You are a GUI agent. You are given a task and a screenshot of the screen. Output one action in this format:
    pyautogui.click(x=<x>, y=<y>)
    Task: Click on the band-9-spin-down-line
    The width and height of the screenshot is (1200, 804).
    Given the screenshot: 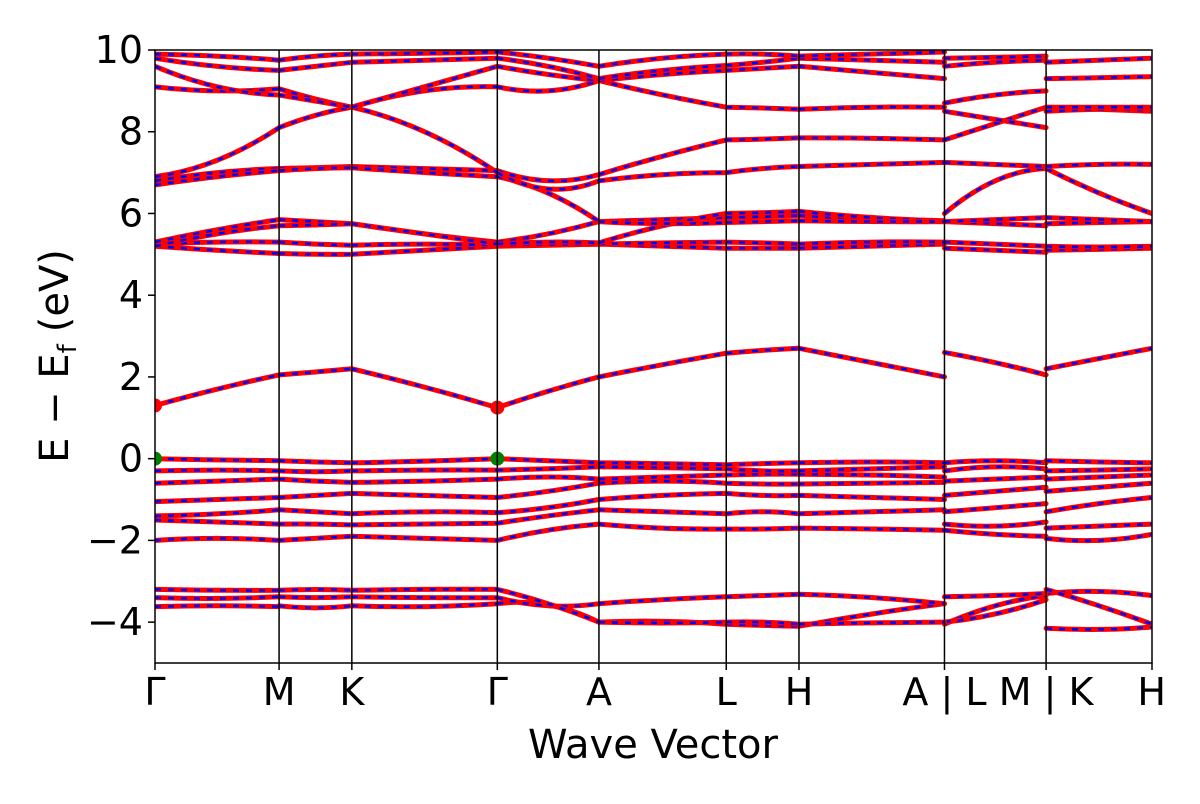 What is the action you would take?
    pyautogui.click(x=653, y=462)
    